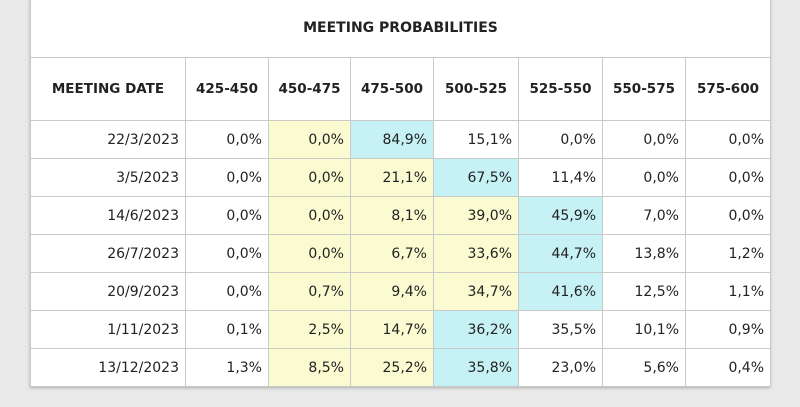 Image resolution: width=800 pixels, height=407 pixels. Describe the element at coordinates (476, 291) in the screenshot. I see `probability-cell: 34,7%` at that location.